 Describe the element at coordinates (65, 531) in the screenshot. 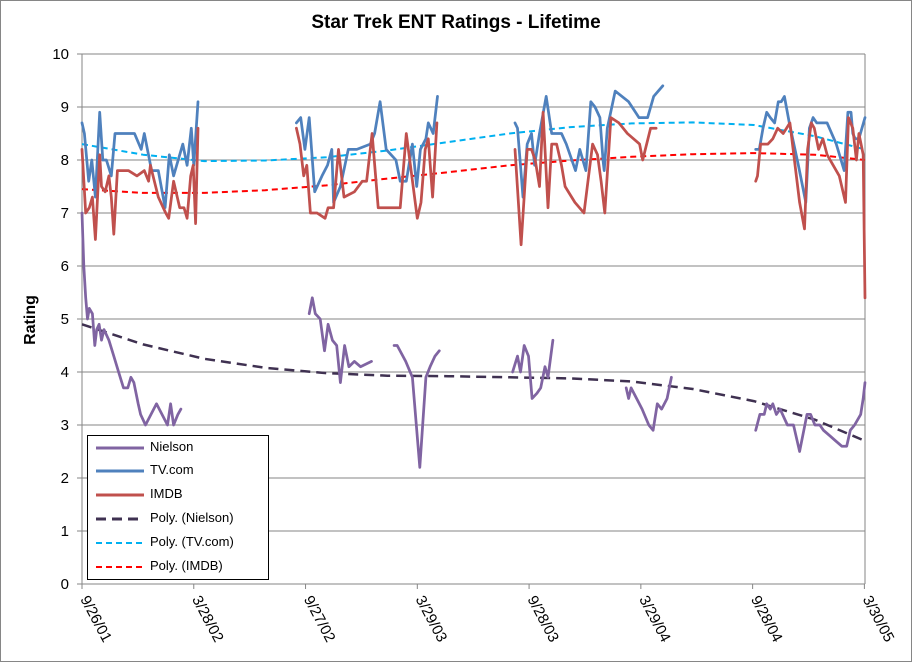

I see `y-tick-label: 1` at that location.